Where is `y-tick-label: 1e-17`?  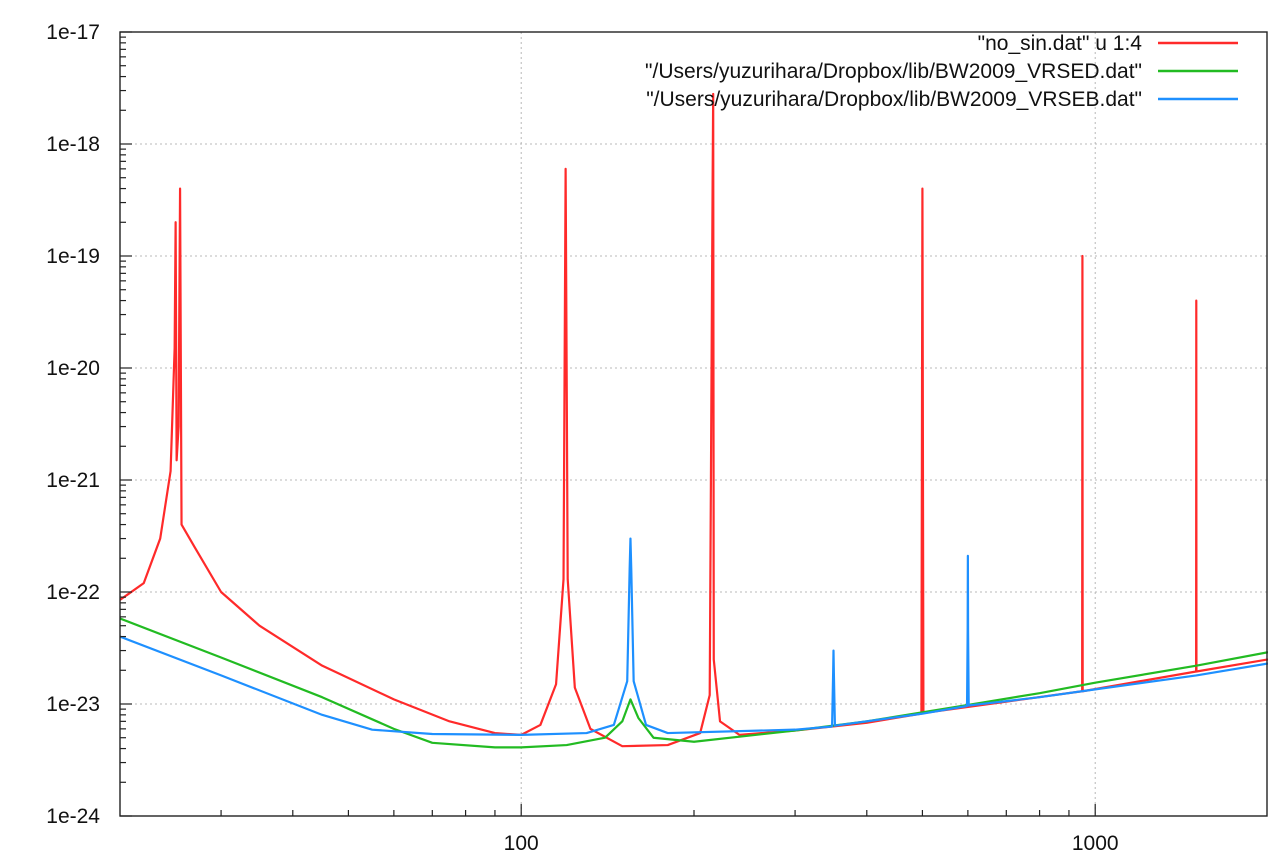 y-tick-label: 1e-17 is located at coordinates (73, 32).